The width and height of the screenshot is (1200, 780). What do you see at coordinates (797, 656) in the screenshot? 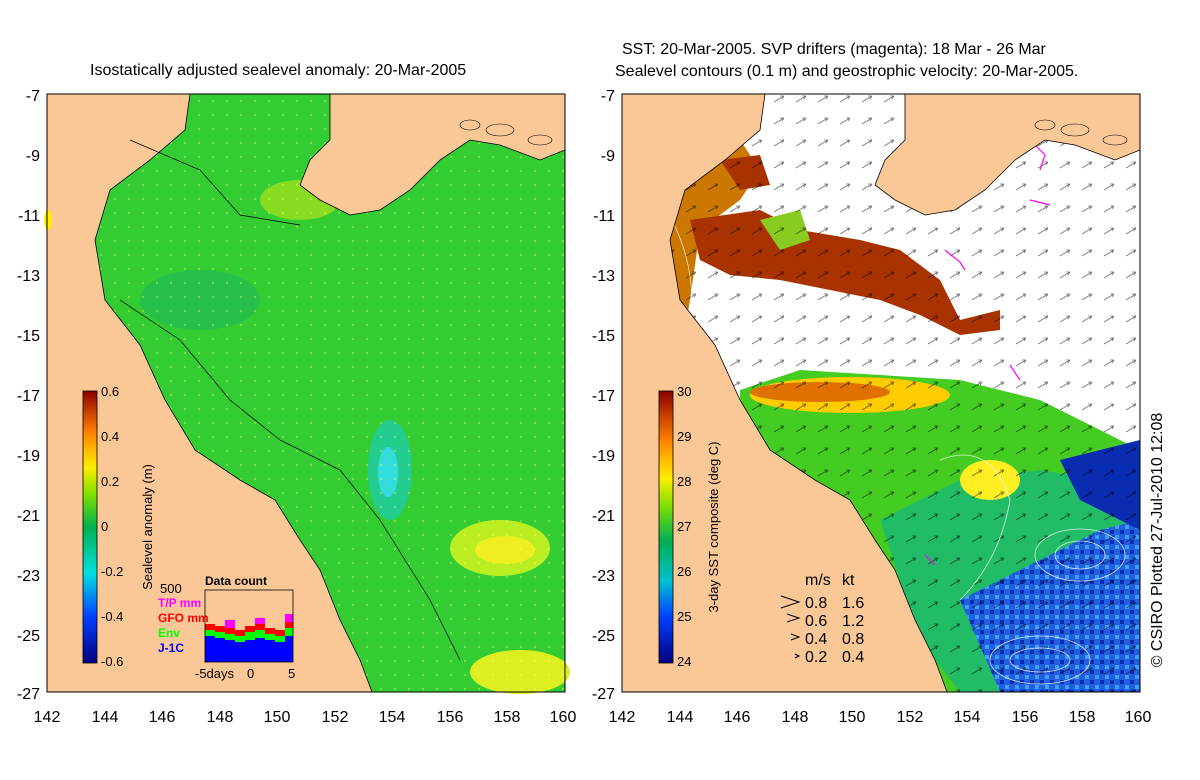
I see `arrow-0-2-icon` at bounding box center [797, 656].